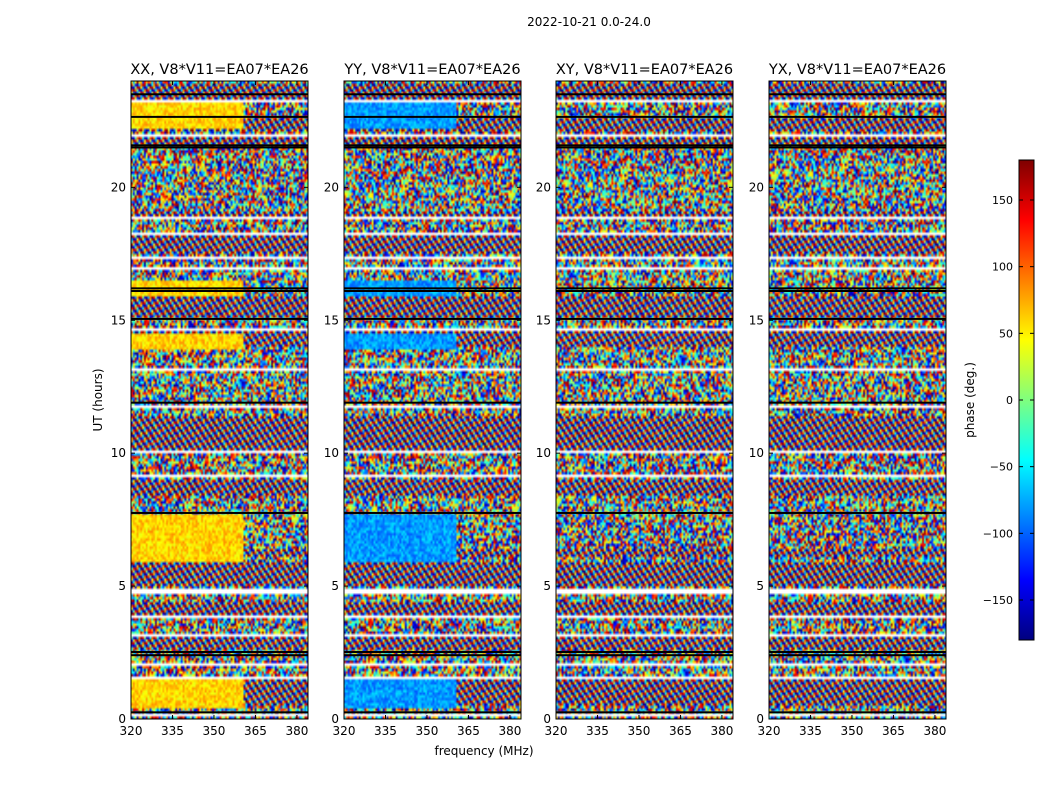 The height and width of the screenshot is (804, 1050). I want to click on colorbar-label: phase (deg.), so click(970, 400).